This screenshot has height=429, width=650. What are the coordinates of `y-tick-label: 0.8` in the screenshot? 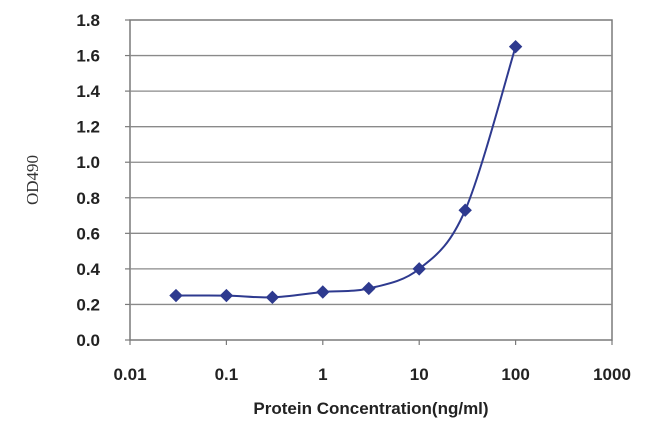 It's located at (88, 198).